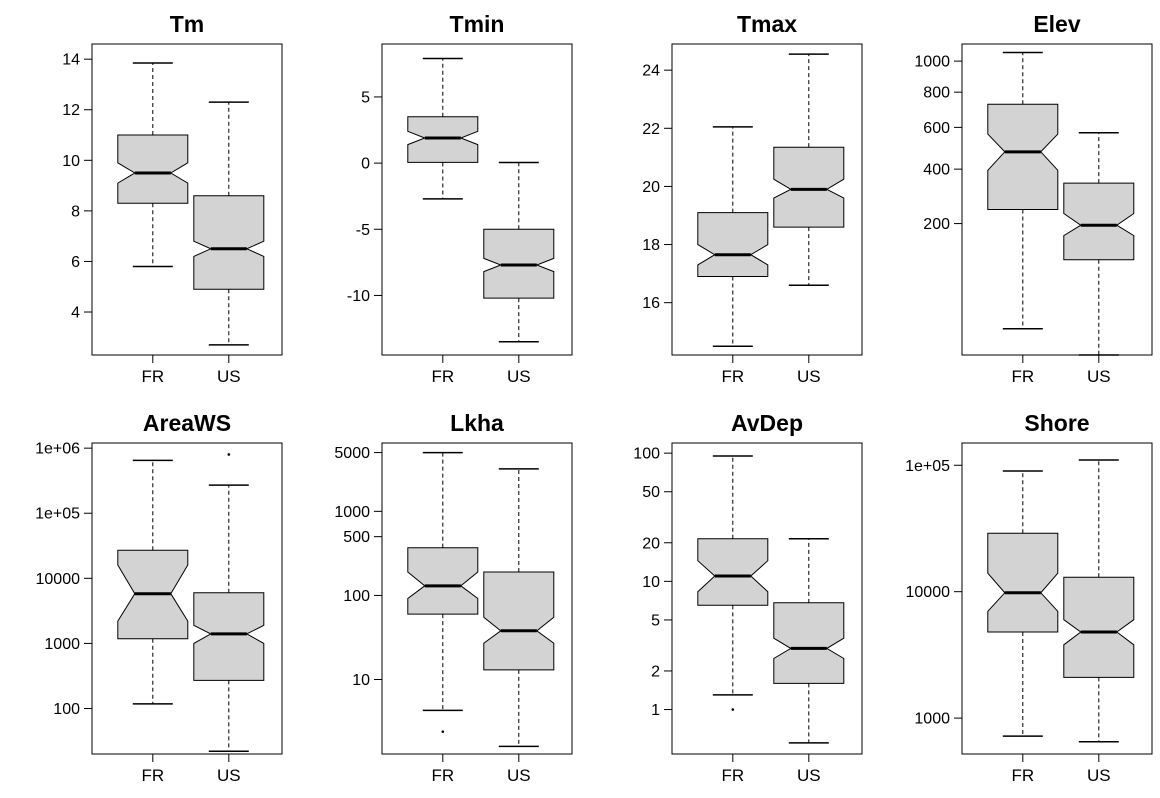 This screenshot has height=798, width=1160. I want to click on y-tick-label: 400, so click(936, 170).